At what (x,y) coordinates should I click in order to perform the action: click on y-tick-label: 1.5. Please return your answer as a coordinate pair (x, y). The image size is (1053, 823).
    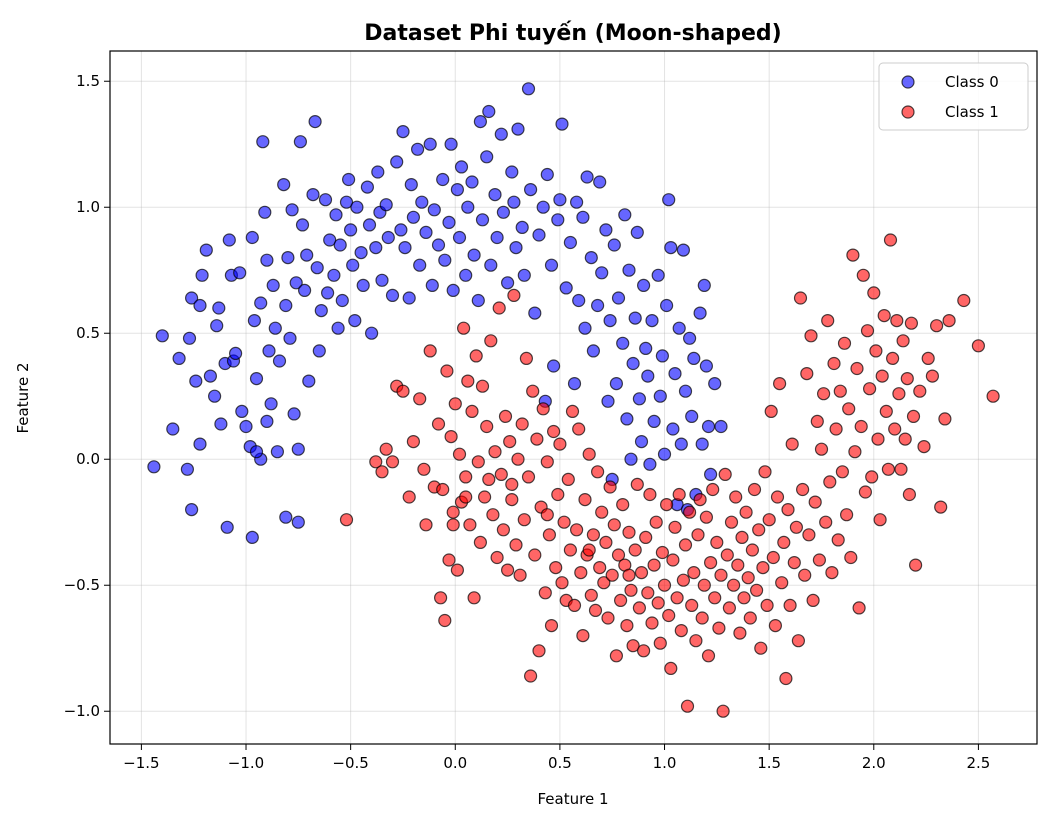
    Looking at the image, I should click on (88, 81).